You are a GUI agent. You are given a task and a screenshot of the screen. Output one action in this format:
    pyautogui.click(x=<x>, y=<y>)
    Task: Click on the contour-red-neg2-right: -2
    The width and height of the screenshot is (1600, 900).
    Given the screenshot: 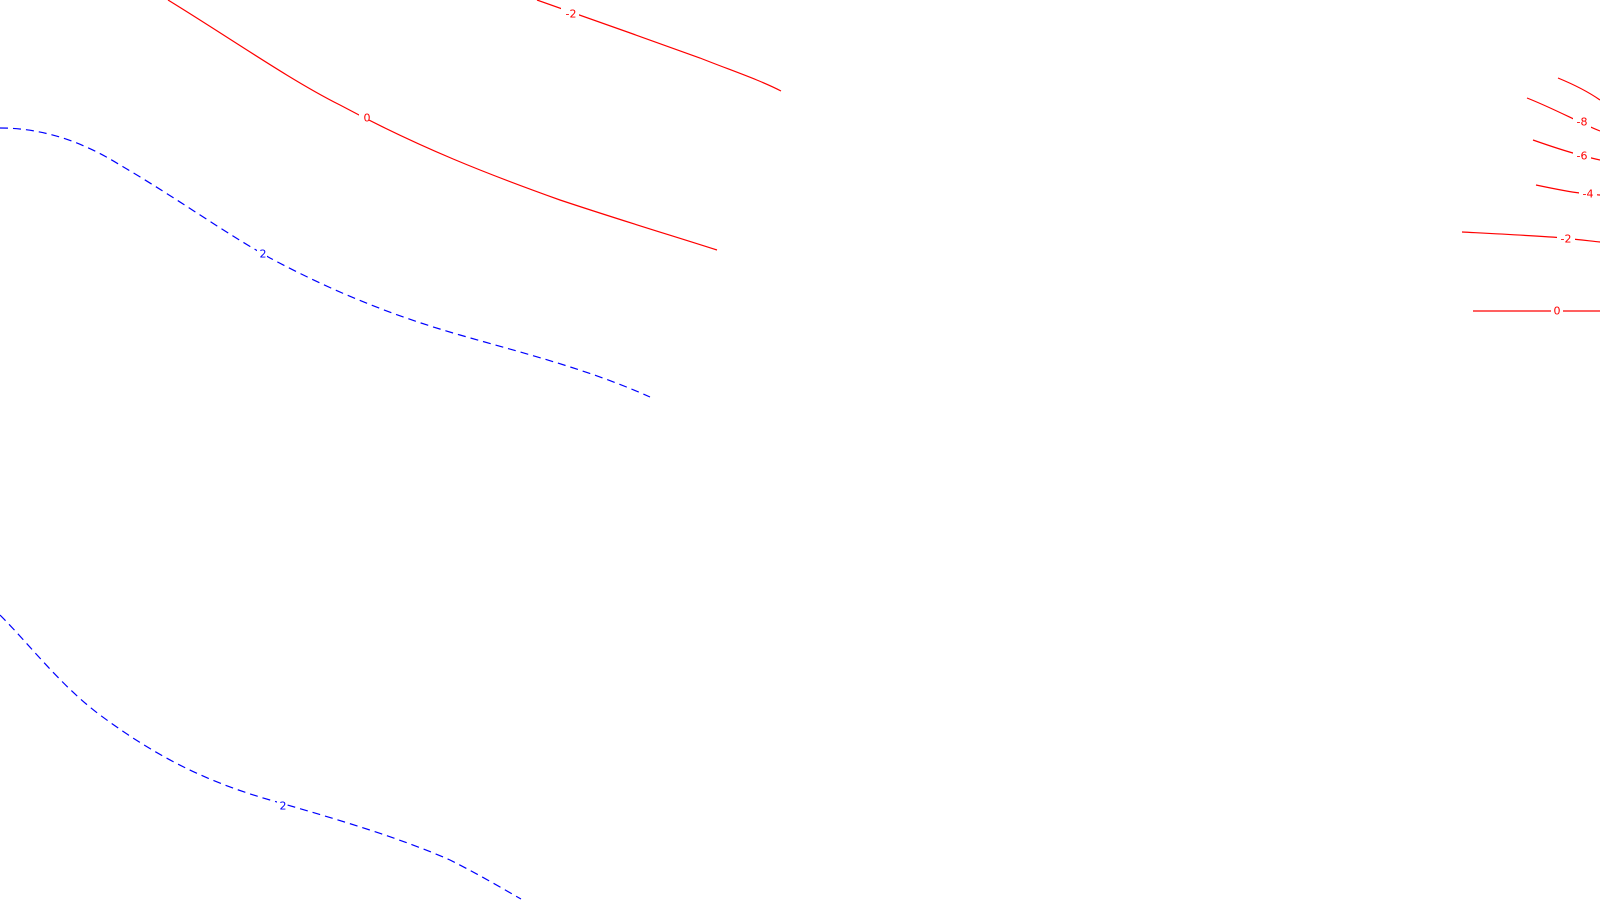 What is the action you would take?
    pyautogui.click(x=1530, y=238)
    